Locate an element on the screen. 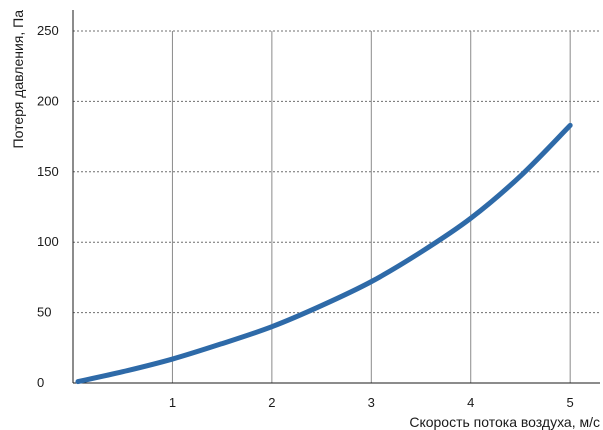 The width and height of the screenshot is (603, 430). y-tick-label: 50 is located at coordinates (44, 312).